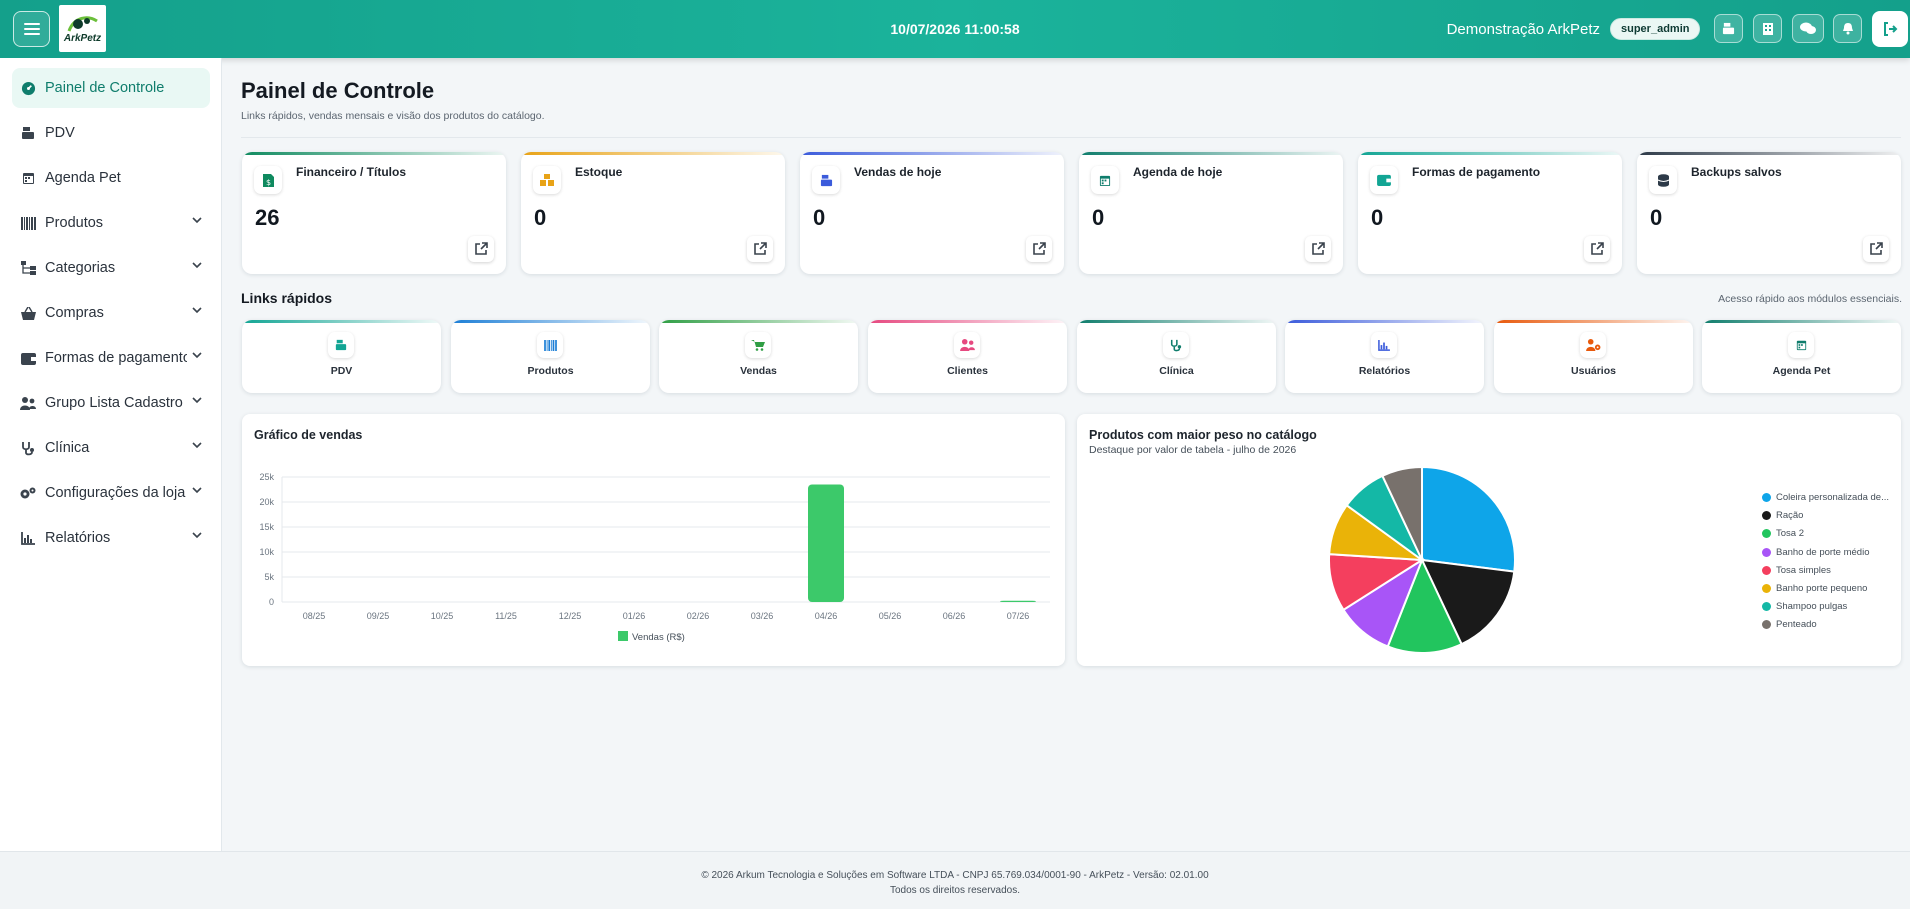  Describe the element at coordinates (1736, 172) in the screenshot. I see `card-title: Backups salvos` at that location.